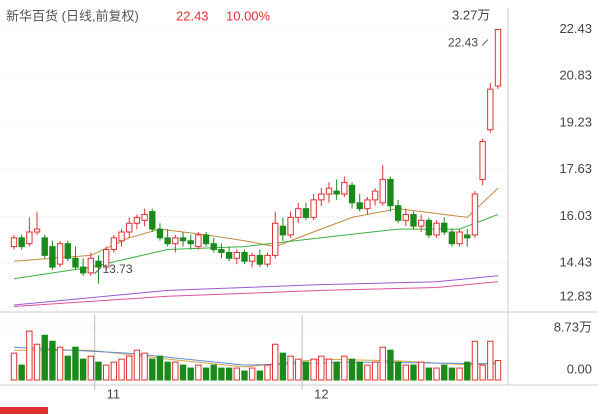 The image size is (598, 419). Describe the element at coordinates (575, 75) in the screenshot. I see `y-tick-label: 20.83` at that location.